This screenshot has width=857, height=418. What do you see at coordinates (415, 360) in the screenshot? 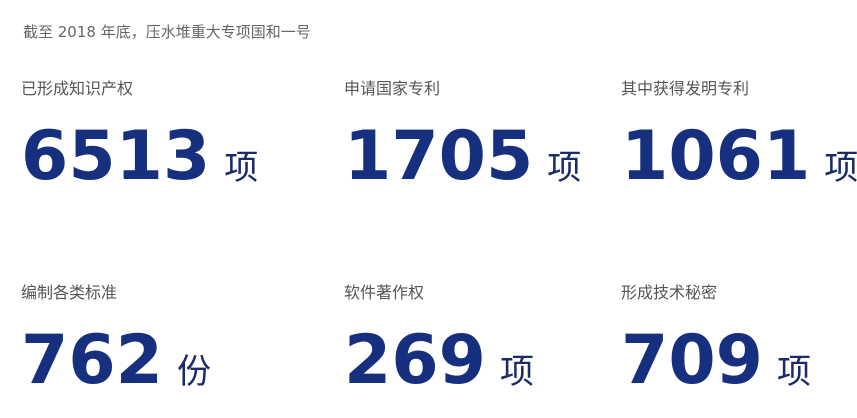
I see `stat-number: 269` at bounding box center [415, 360].